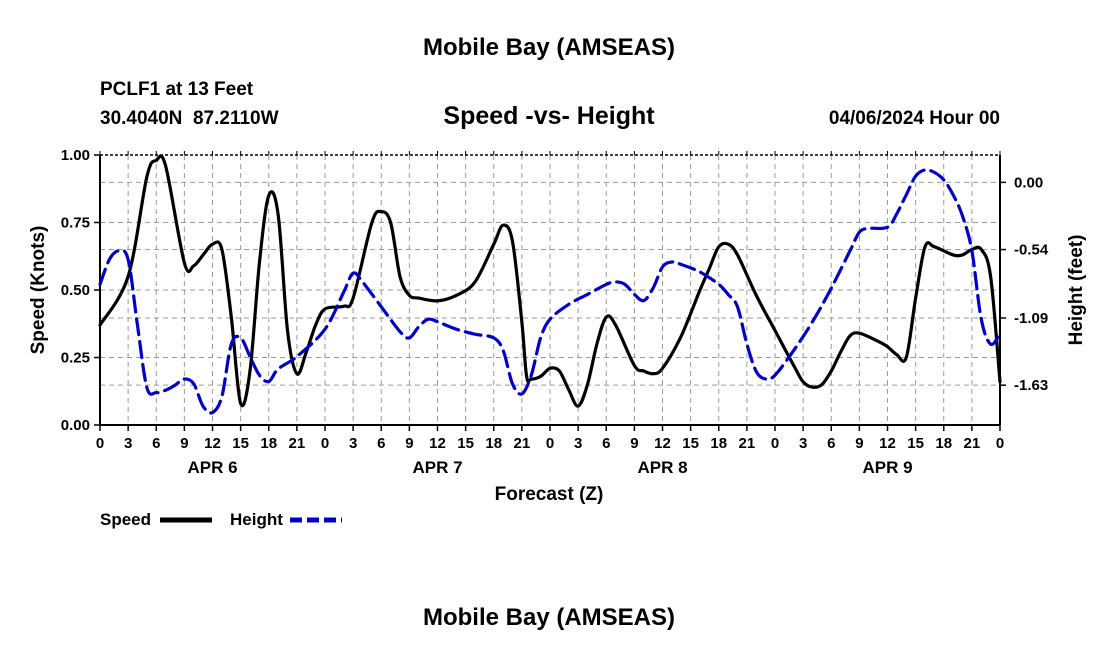 The width and height of the screenshot is (1100, 650). Describe the element at coordinates (1024, 284) in the screenshot. I see `right-axis-ticks: 0.00 -0.54 -1.09 -1.63` at that location.